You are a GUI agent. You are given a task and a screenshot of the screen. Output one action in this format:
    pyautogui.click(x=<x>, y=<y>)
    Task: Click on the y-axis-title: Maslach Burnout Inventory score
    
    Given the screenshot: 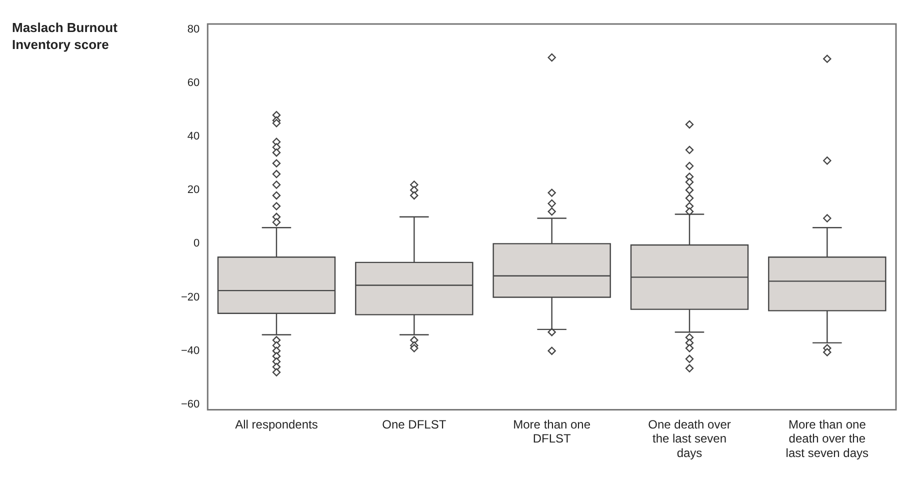 What is the action you would take?
    pyautogui.click(x=65, y=36)
    